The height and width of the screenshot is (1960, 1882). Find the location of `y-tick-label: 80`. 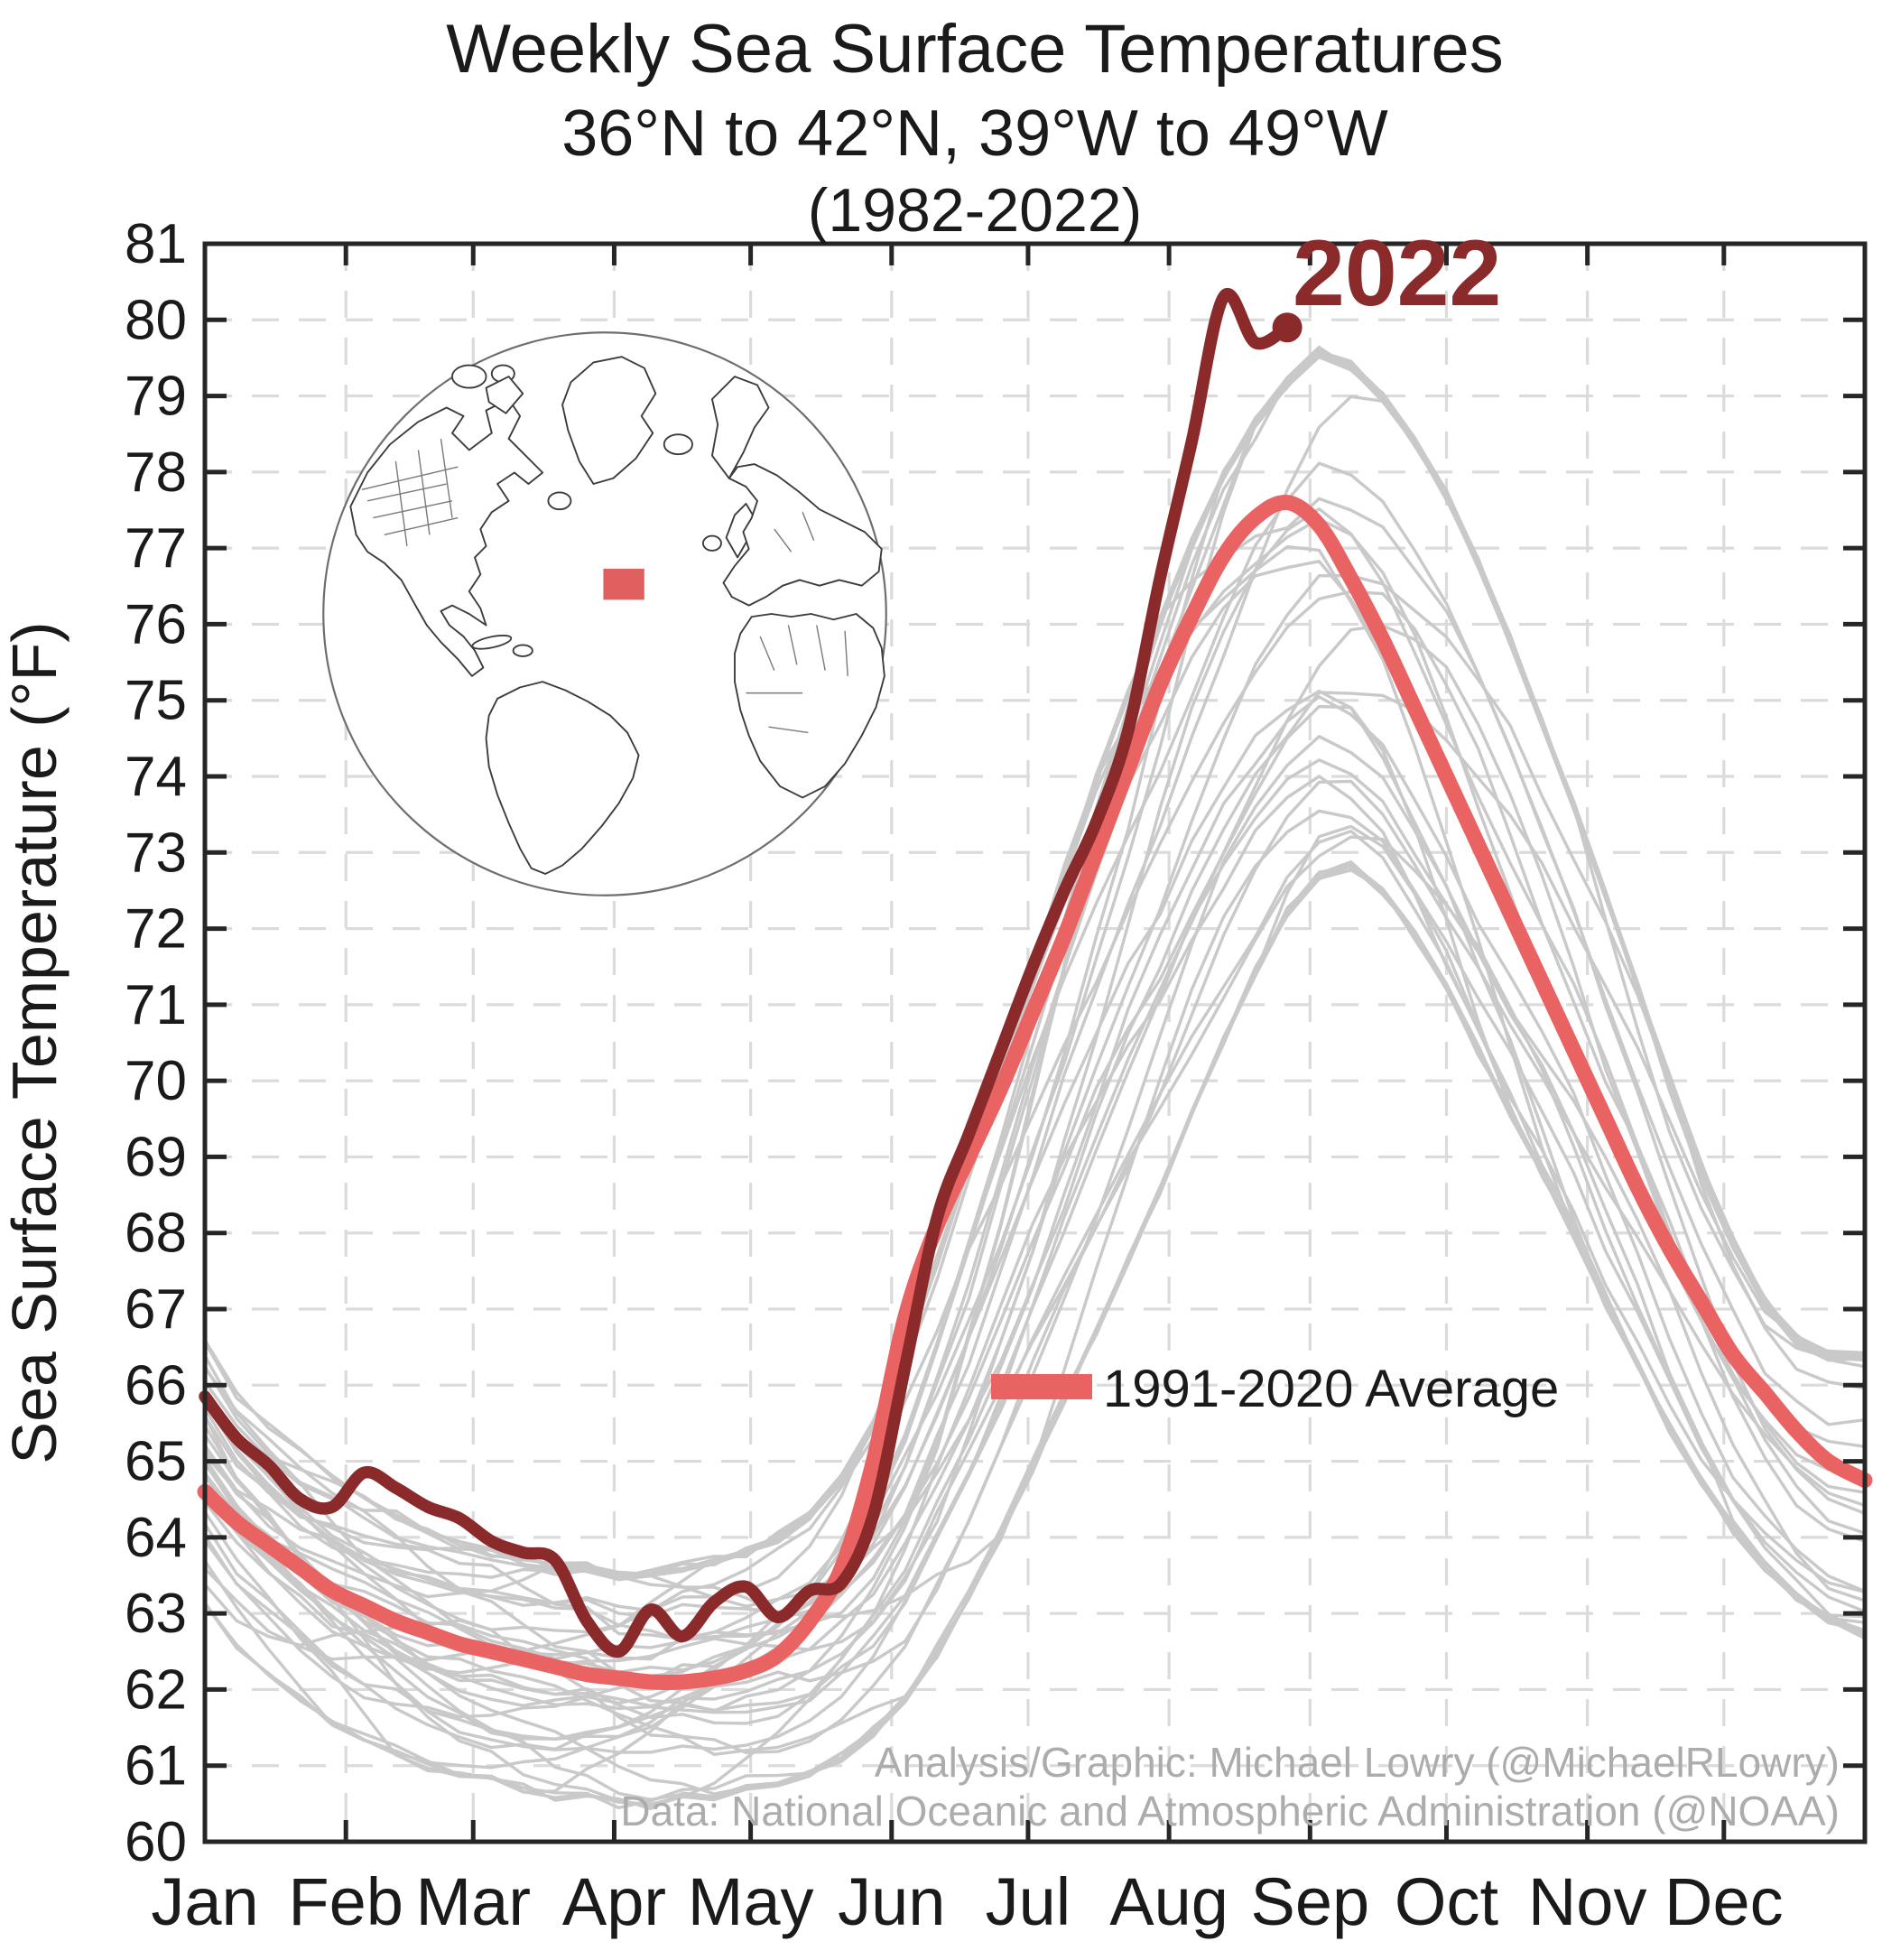

y-tick-label: 80 is located at coordinates (156, 320).